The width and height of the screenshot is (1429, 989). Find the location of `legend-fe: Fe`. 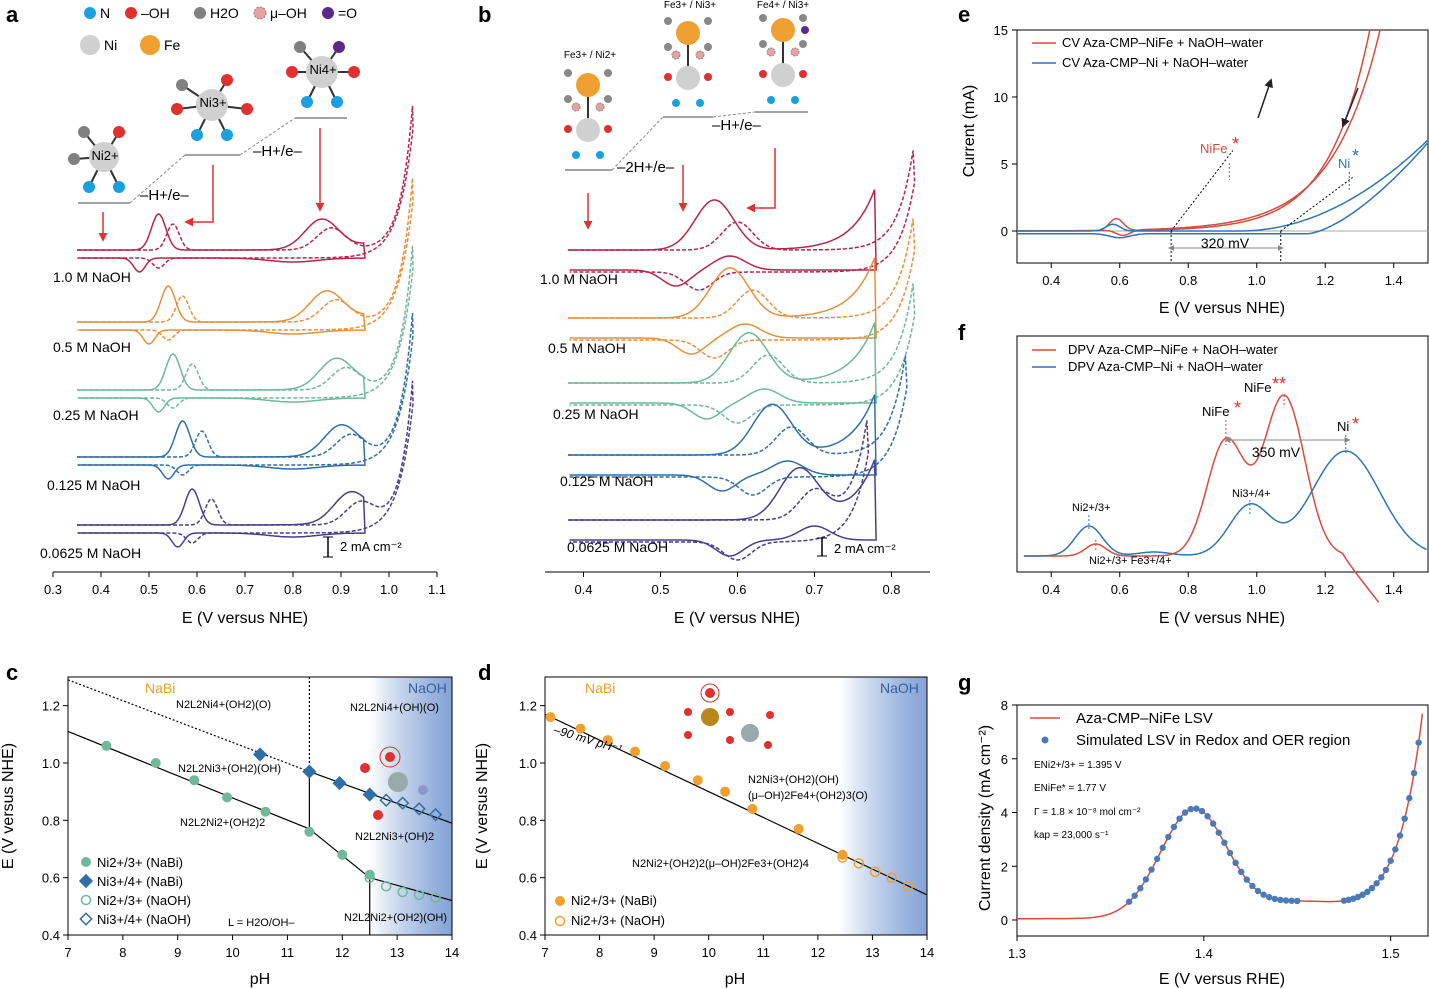

legend-fe: Fe is located at coordinates (172, 45).